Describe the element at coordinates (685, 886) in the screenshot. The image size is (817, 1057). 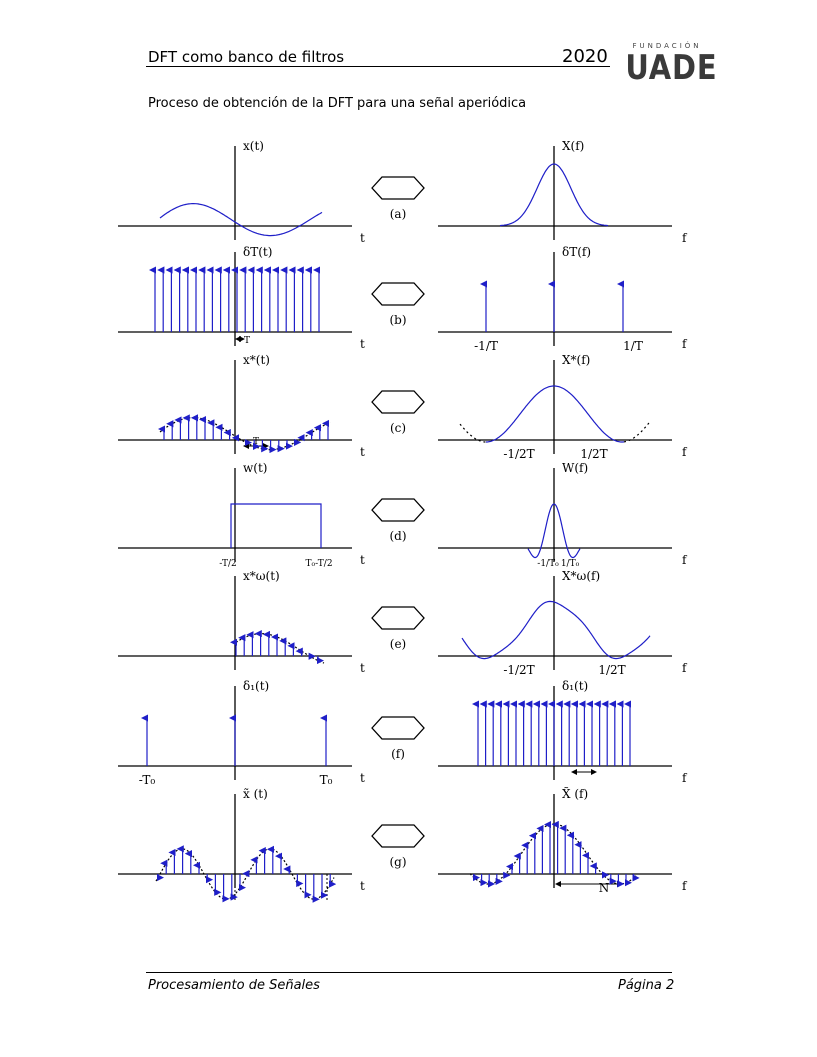
I see `row6-right-axis-label: f` at that location.